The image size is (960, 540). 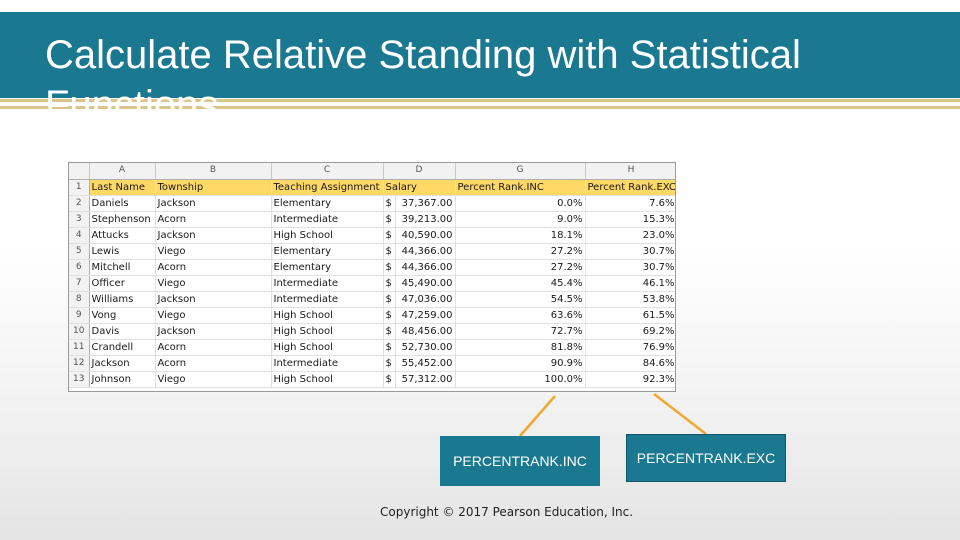 I want to click on cell-township: Jackson, so click(x=213, y=235).